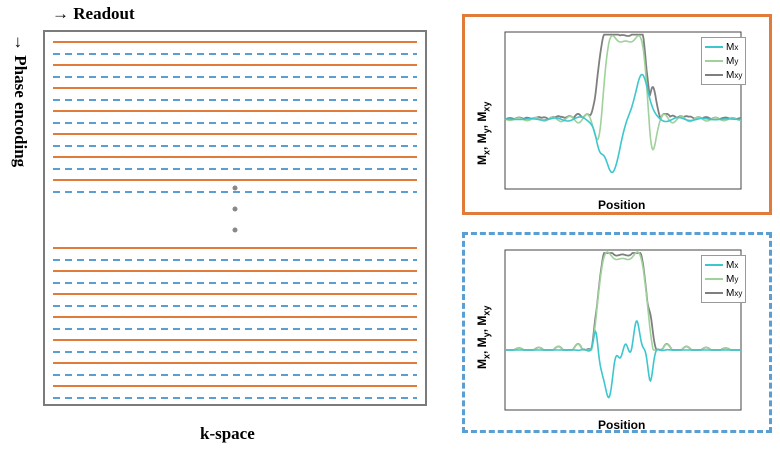  I want to click on plot-bottom, so click(623, 330).